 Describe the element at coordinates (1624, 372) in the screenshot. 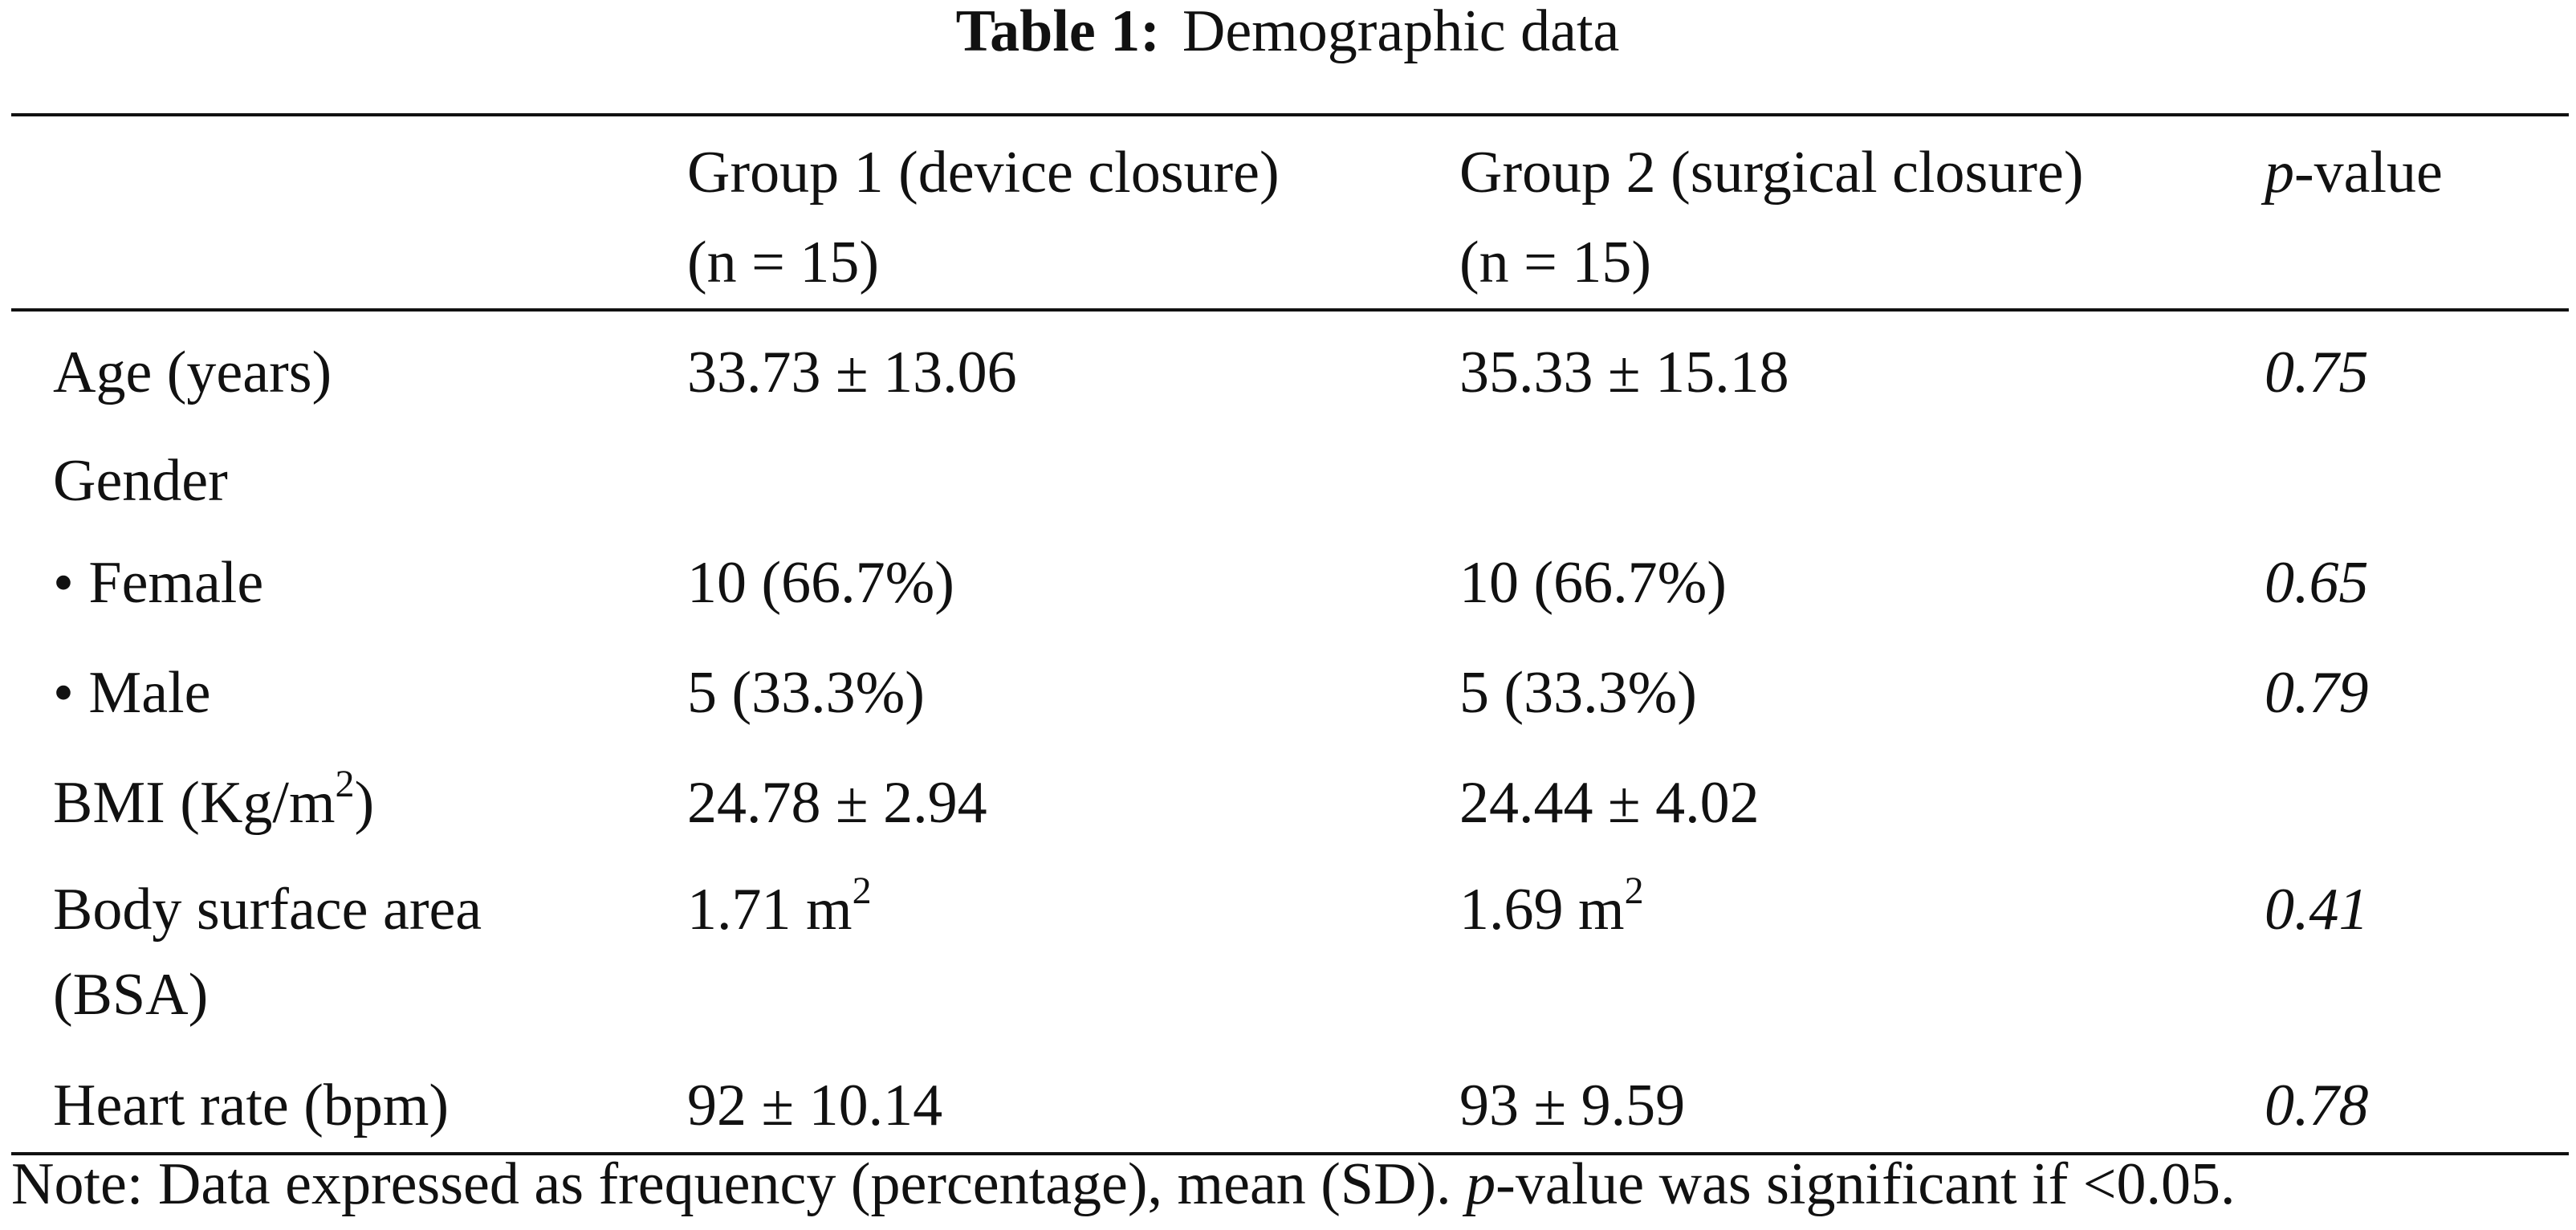

I see `cell: 35.33 ± 15.18` at that location.